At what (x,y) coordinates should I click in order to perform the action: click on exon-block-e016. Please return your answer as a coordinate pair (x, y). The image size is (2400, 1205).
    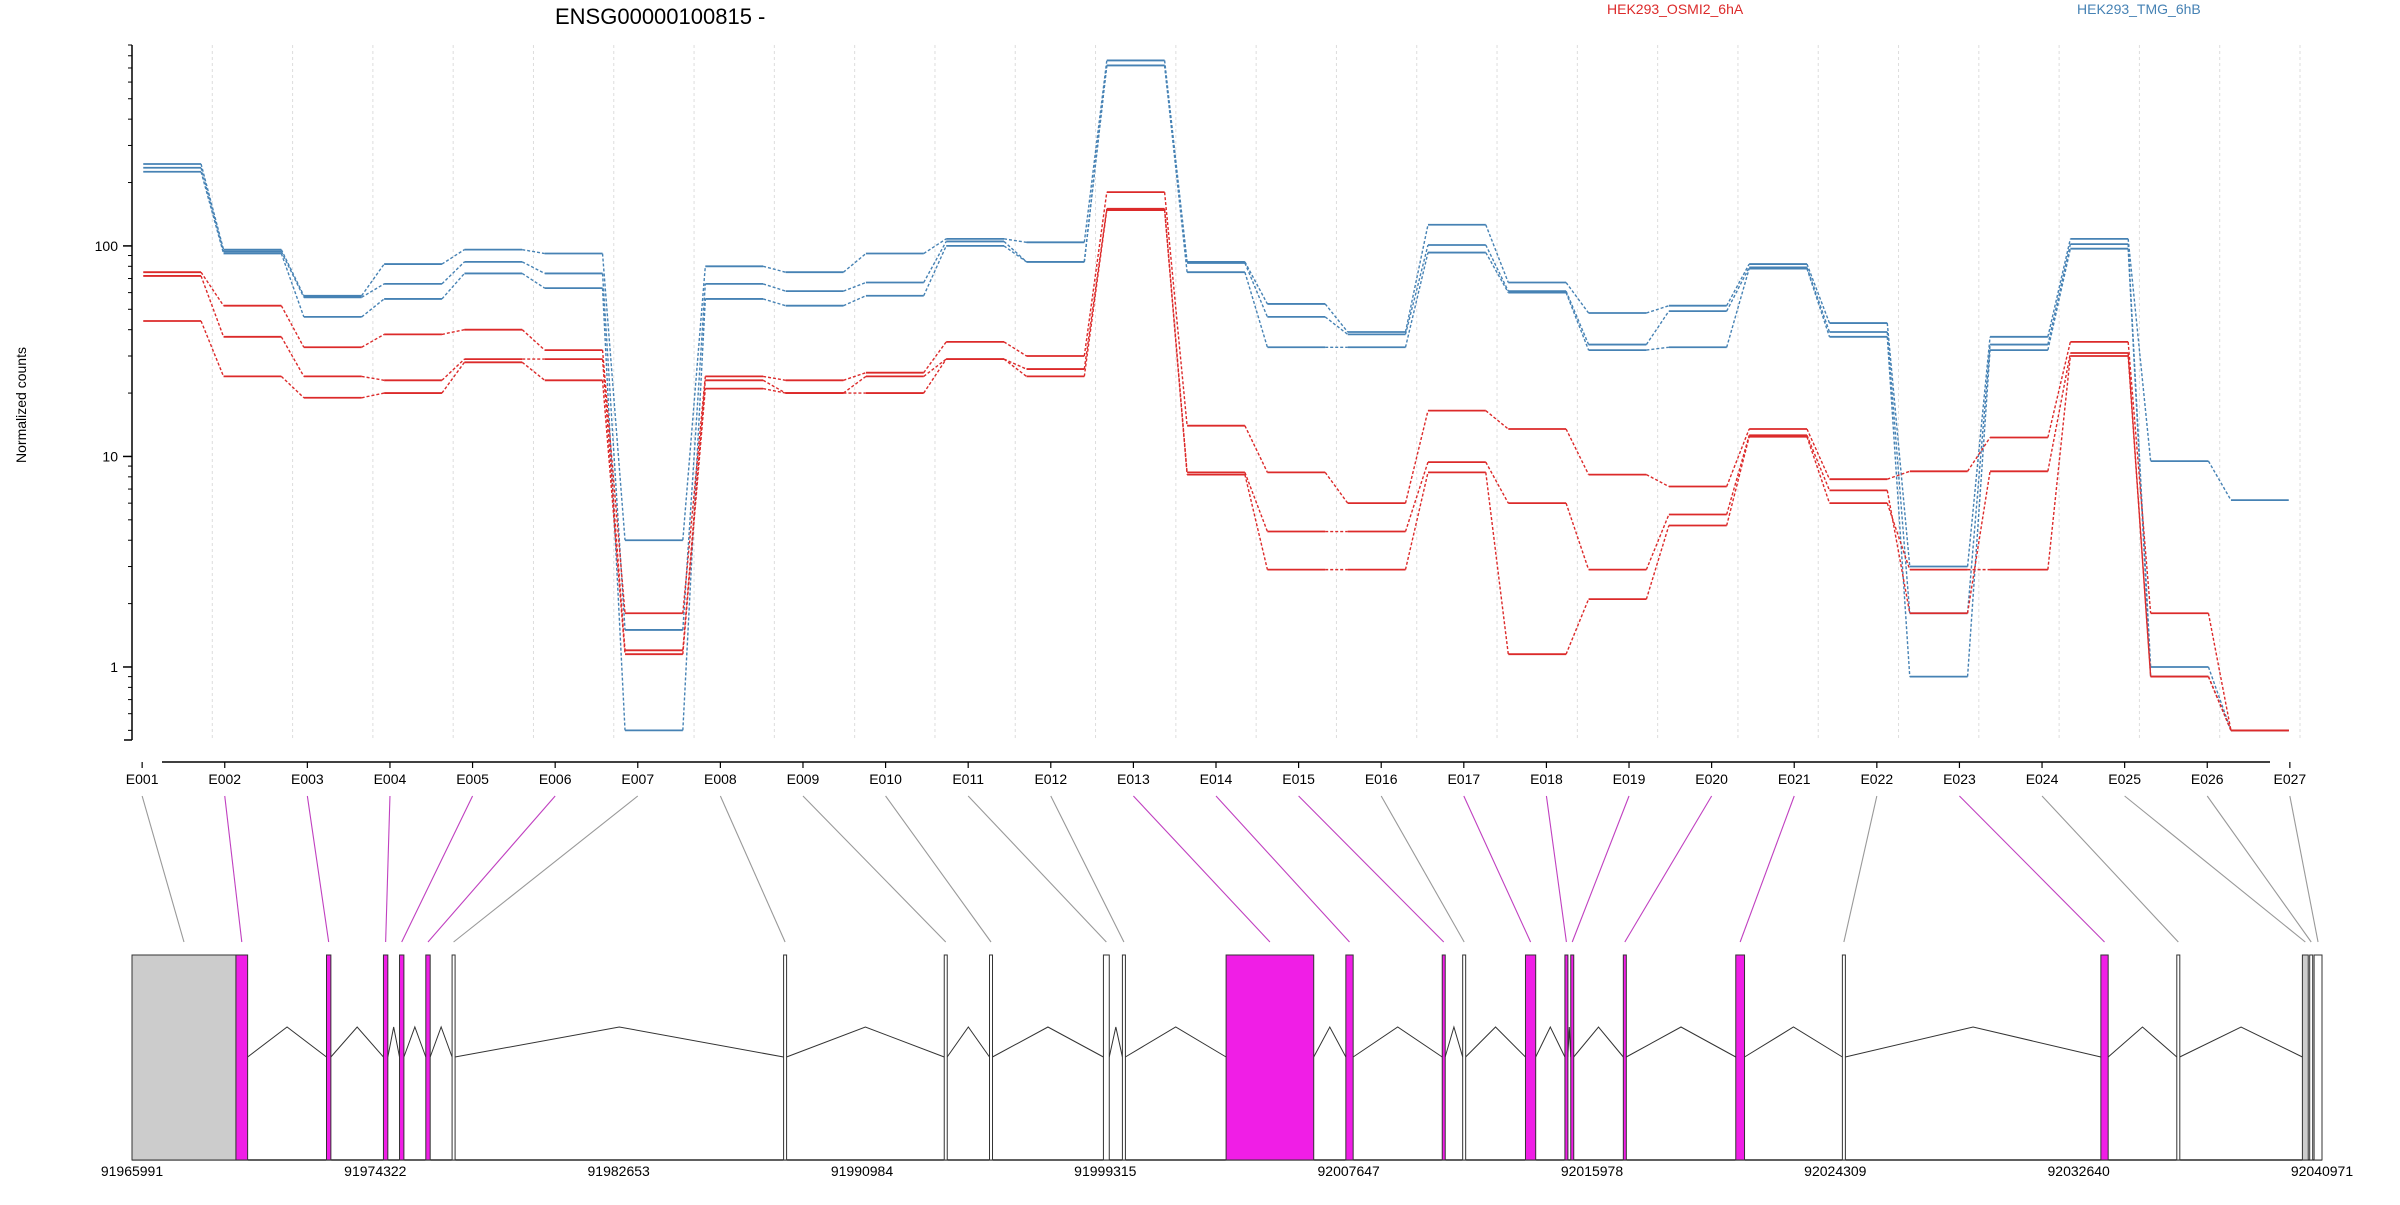
    Looking at the image, I should click on (1464, 1057).